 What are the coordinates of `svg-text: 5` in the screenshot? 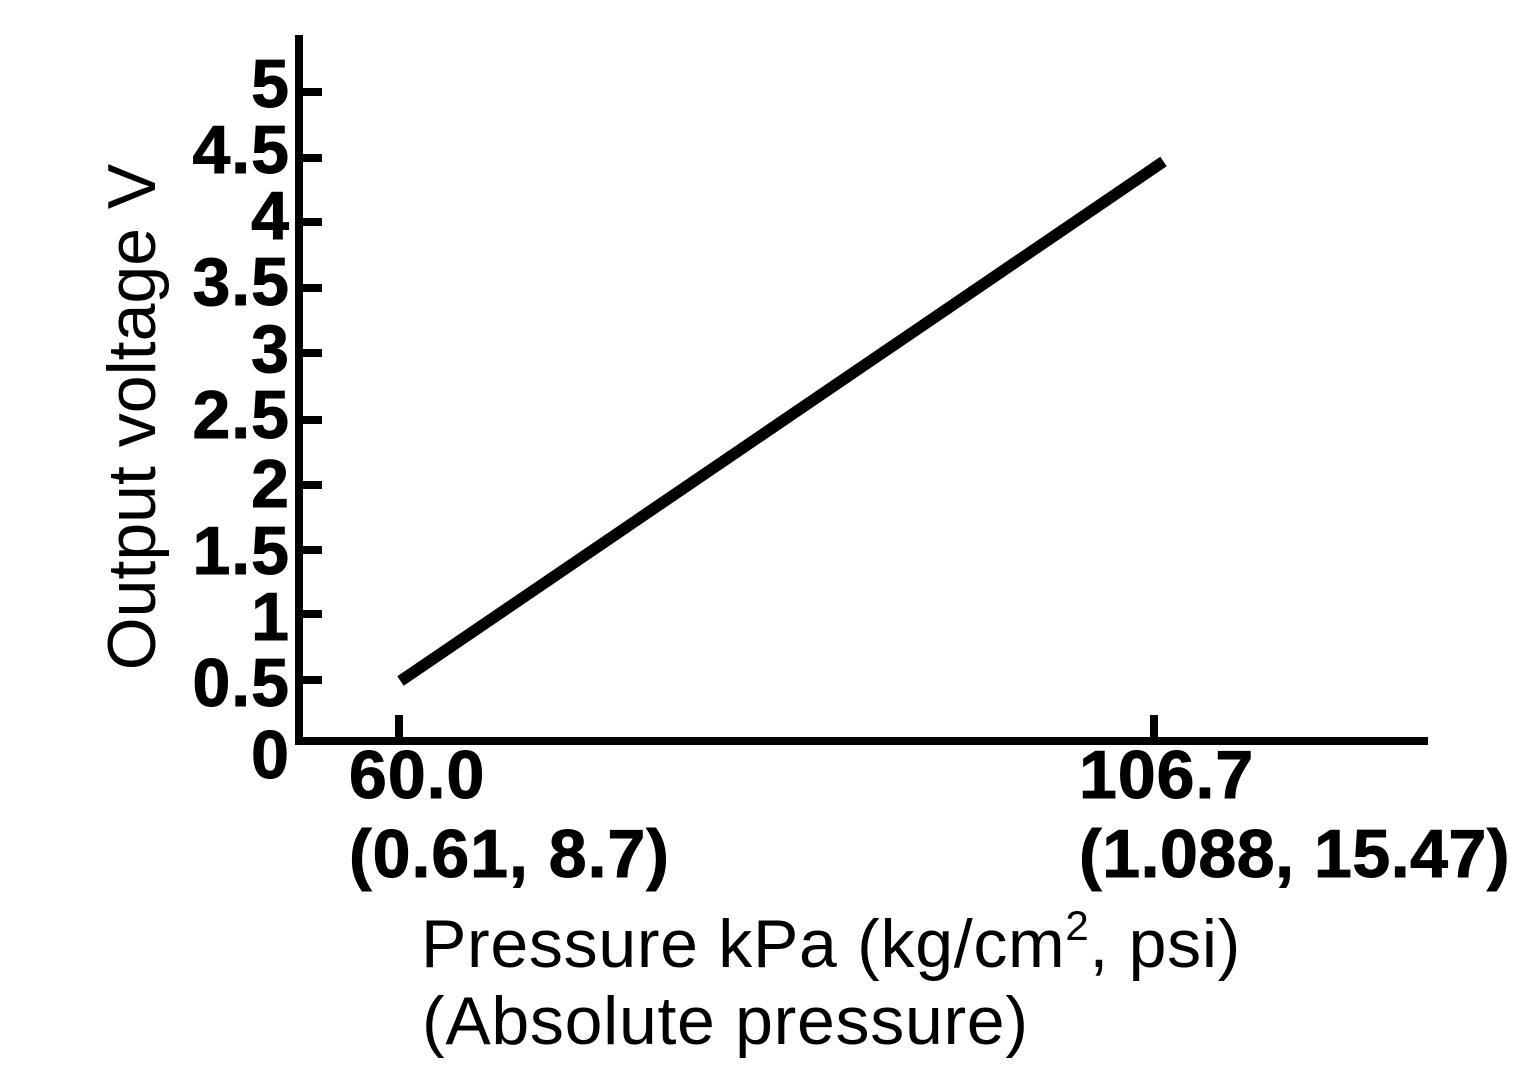 It's located at (270, 84).